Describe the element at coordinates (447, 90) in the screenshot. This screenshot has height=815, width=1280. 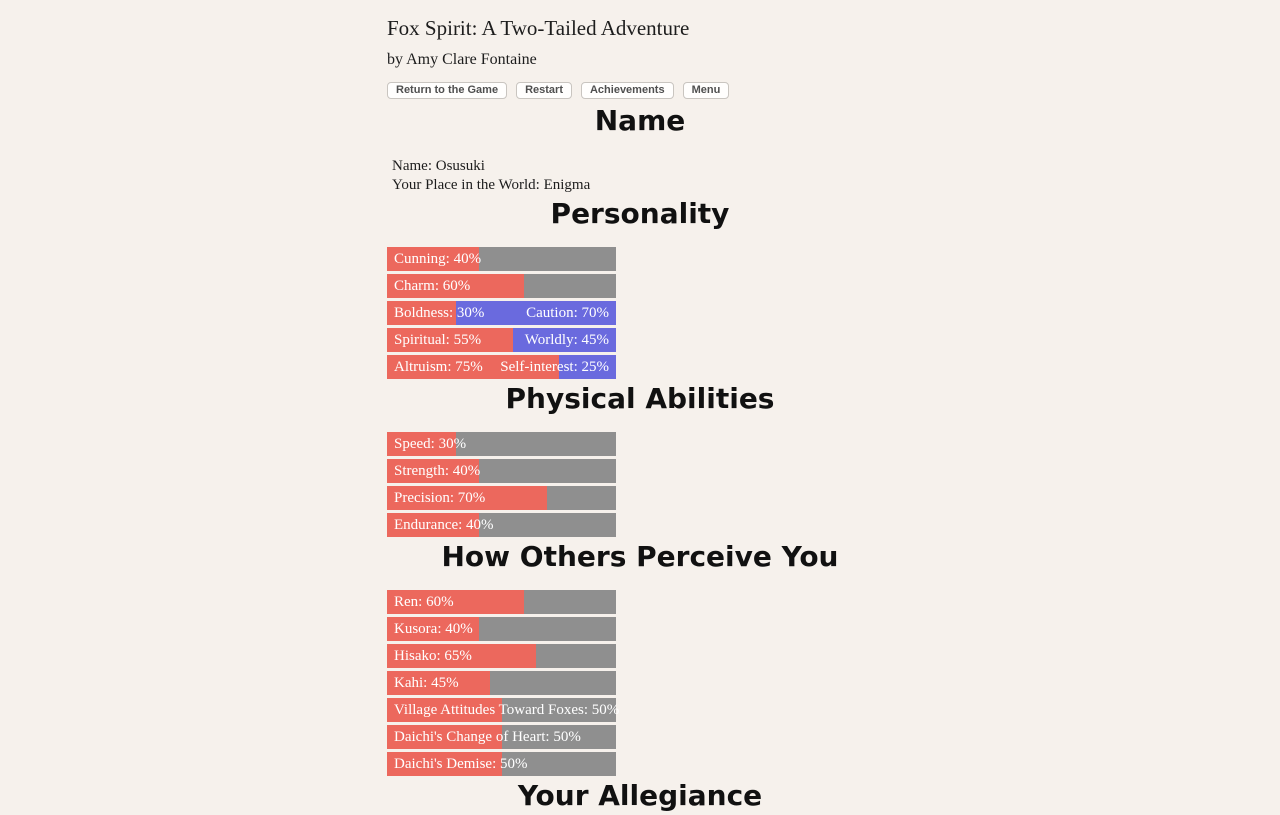
I see `toolbar-button-return-to-the-game: Return to the Game` at that location.